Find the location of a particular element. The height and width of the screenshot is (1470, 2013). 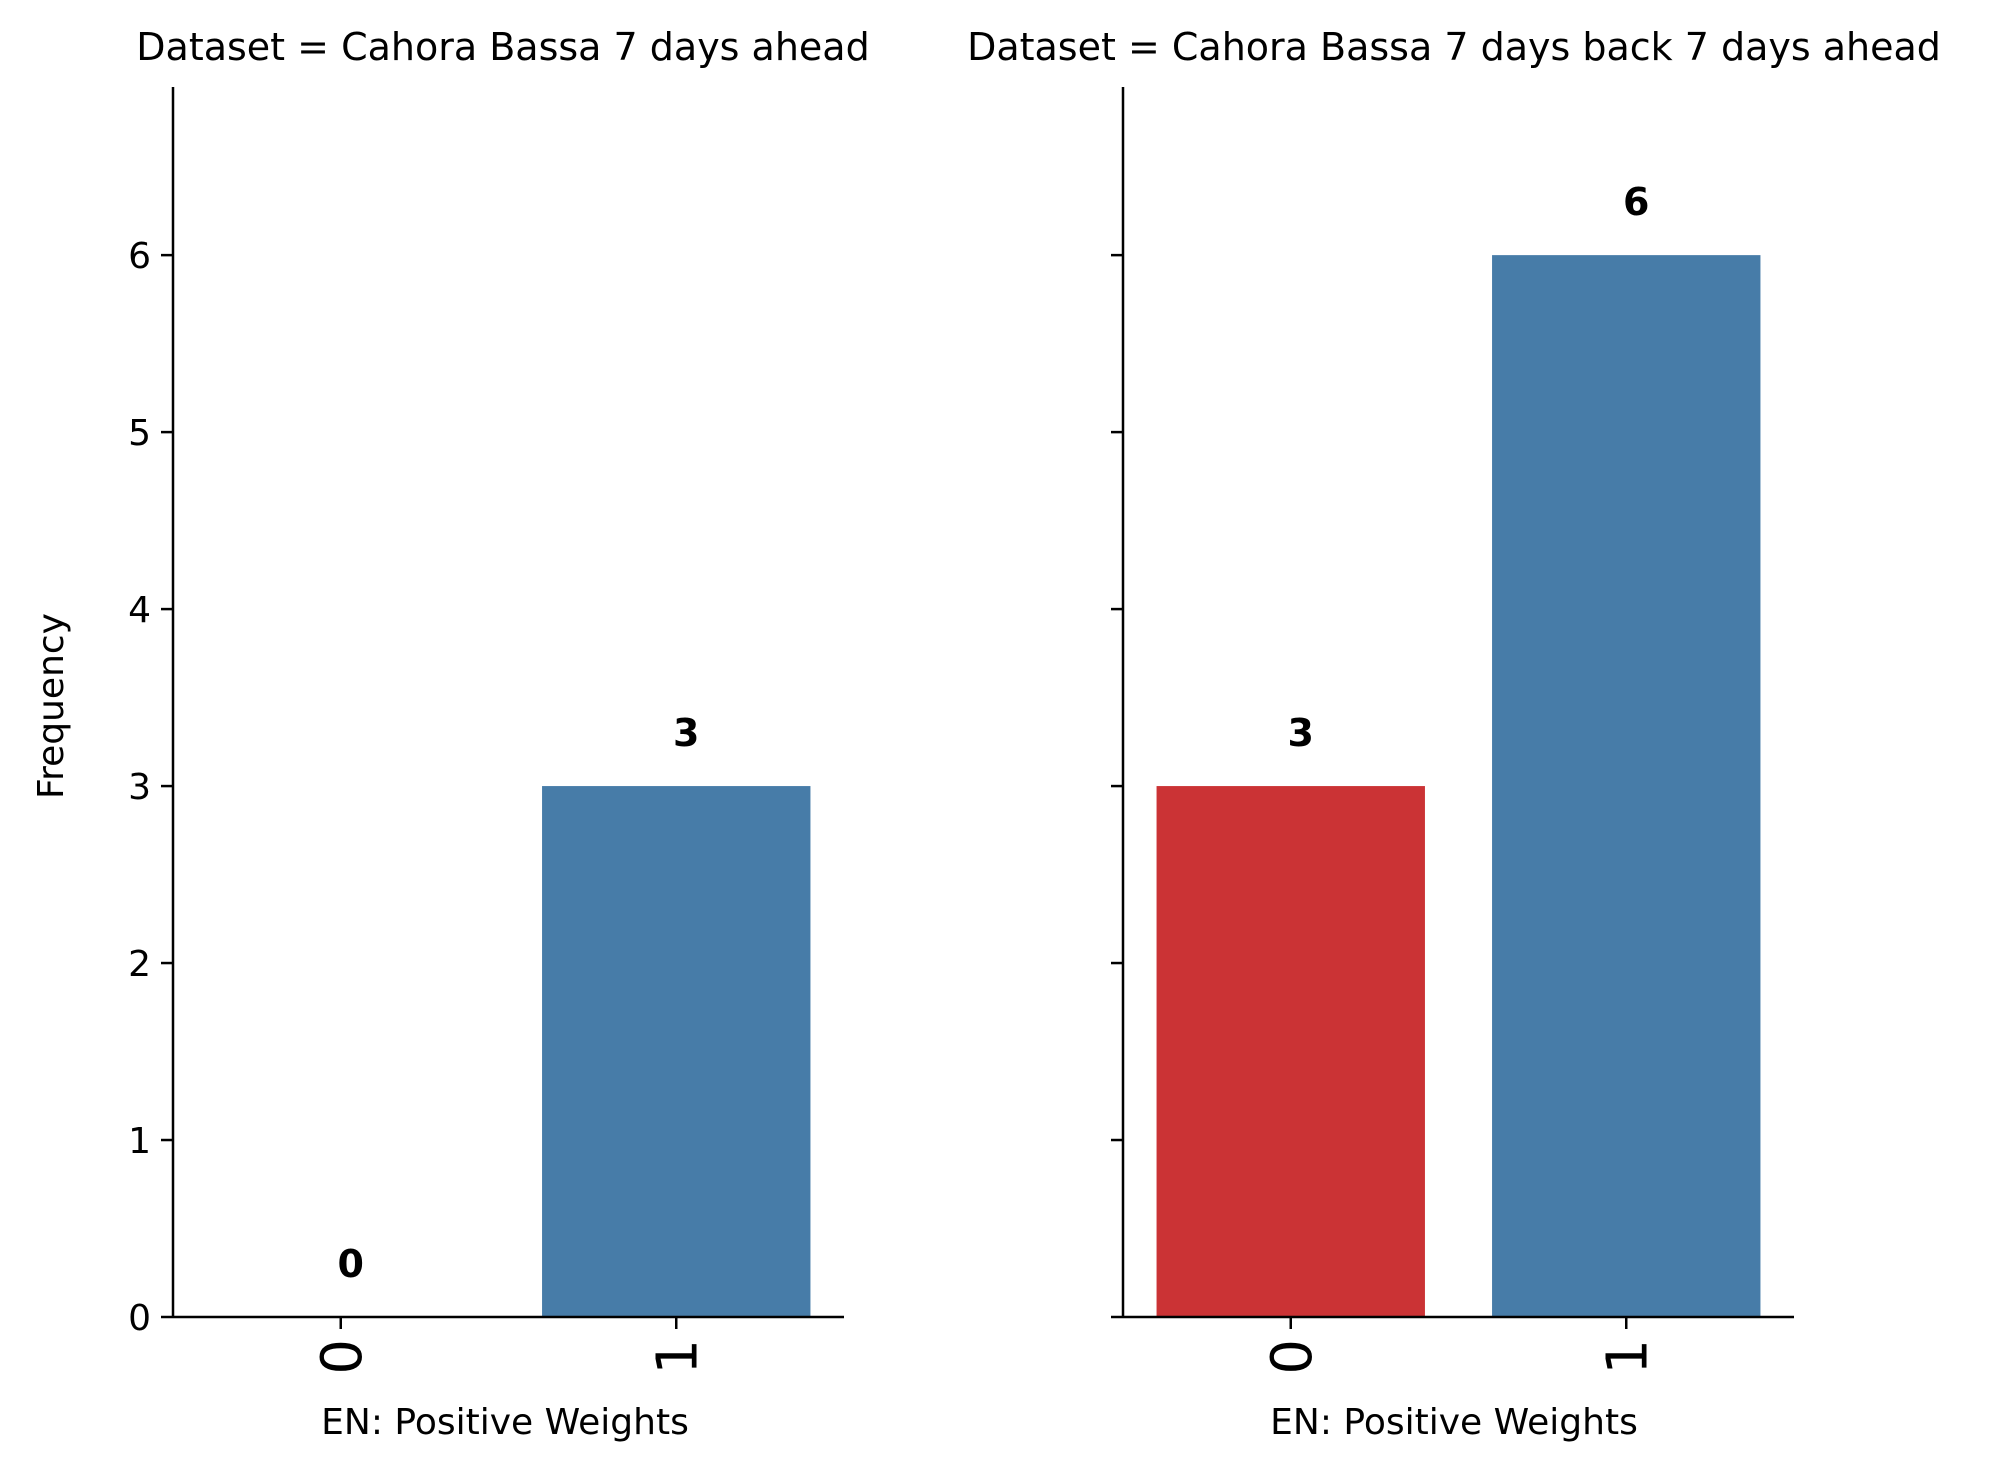

y-tick-label: 3 is located at coordinates (139, 787).